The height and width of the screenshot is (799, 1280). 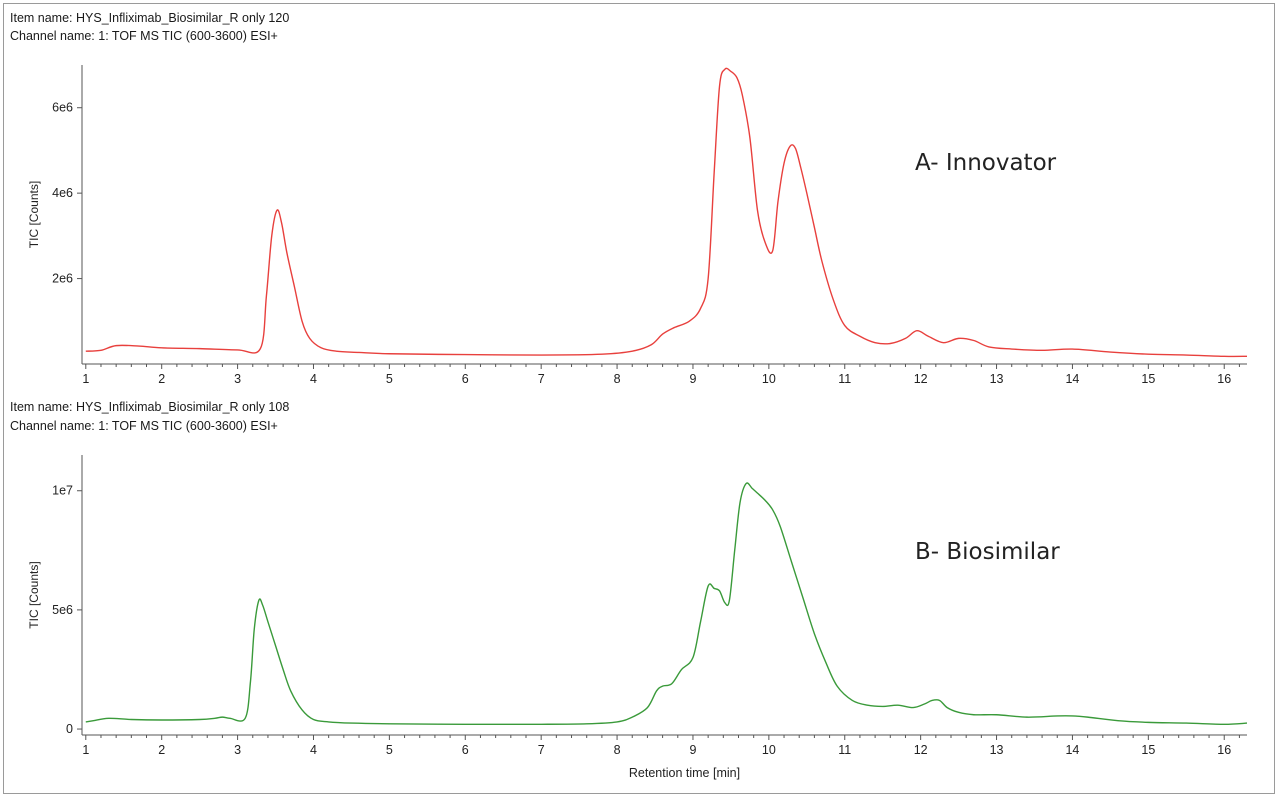 What do you see at coordinates (684, 773) in the screenshot?
I see `x-axis-label: Retention time [min]` at bounding box center [684, 773].